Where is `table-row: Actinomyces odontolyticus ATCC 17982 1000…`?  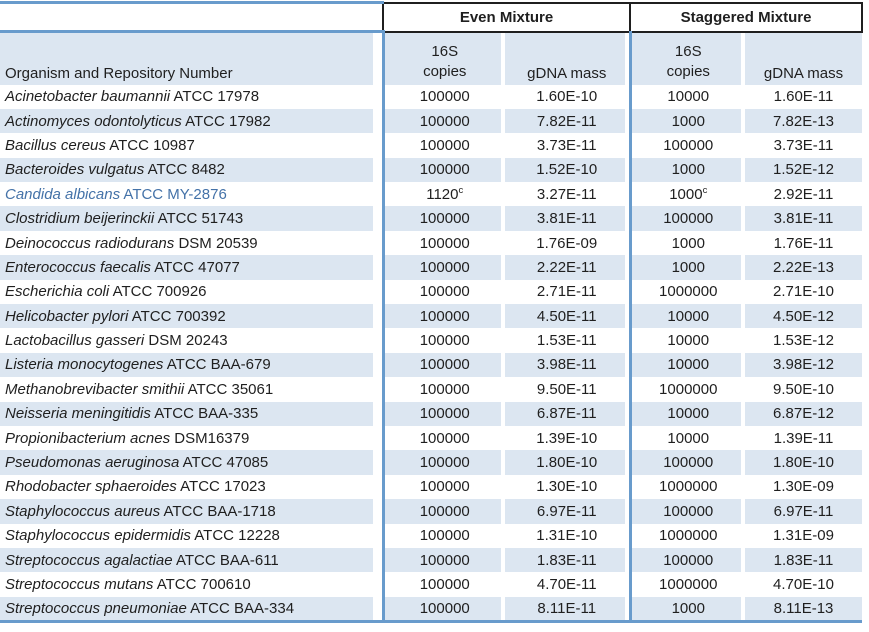
table-row: Actinomyces odontolyticus ATCC 17982 1000… is located at coordinates (431, 121).